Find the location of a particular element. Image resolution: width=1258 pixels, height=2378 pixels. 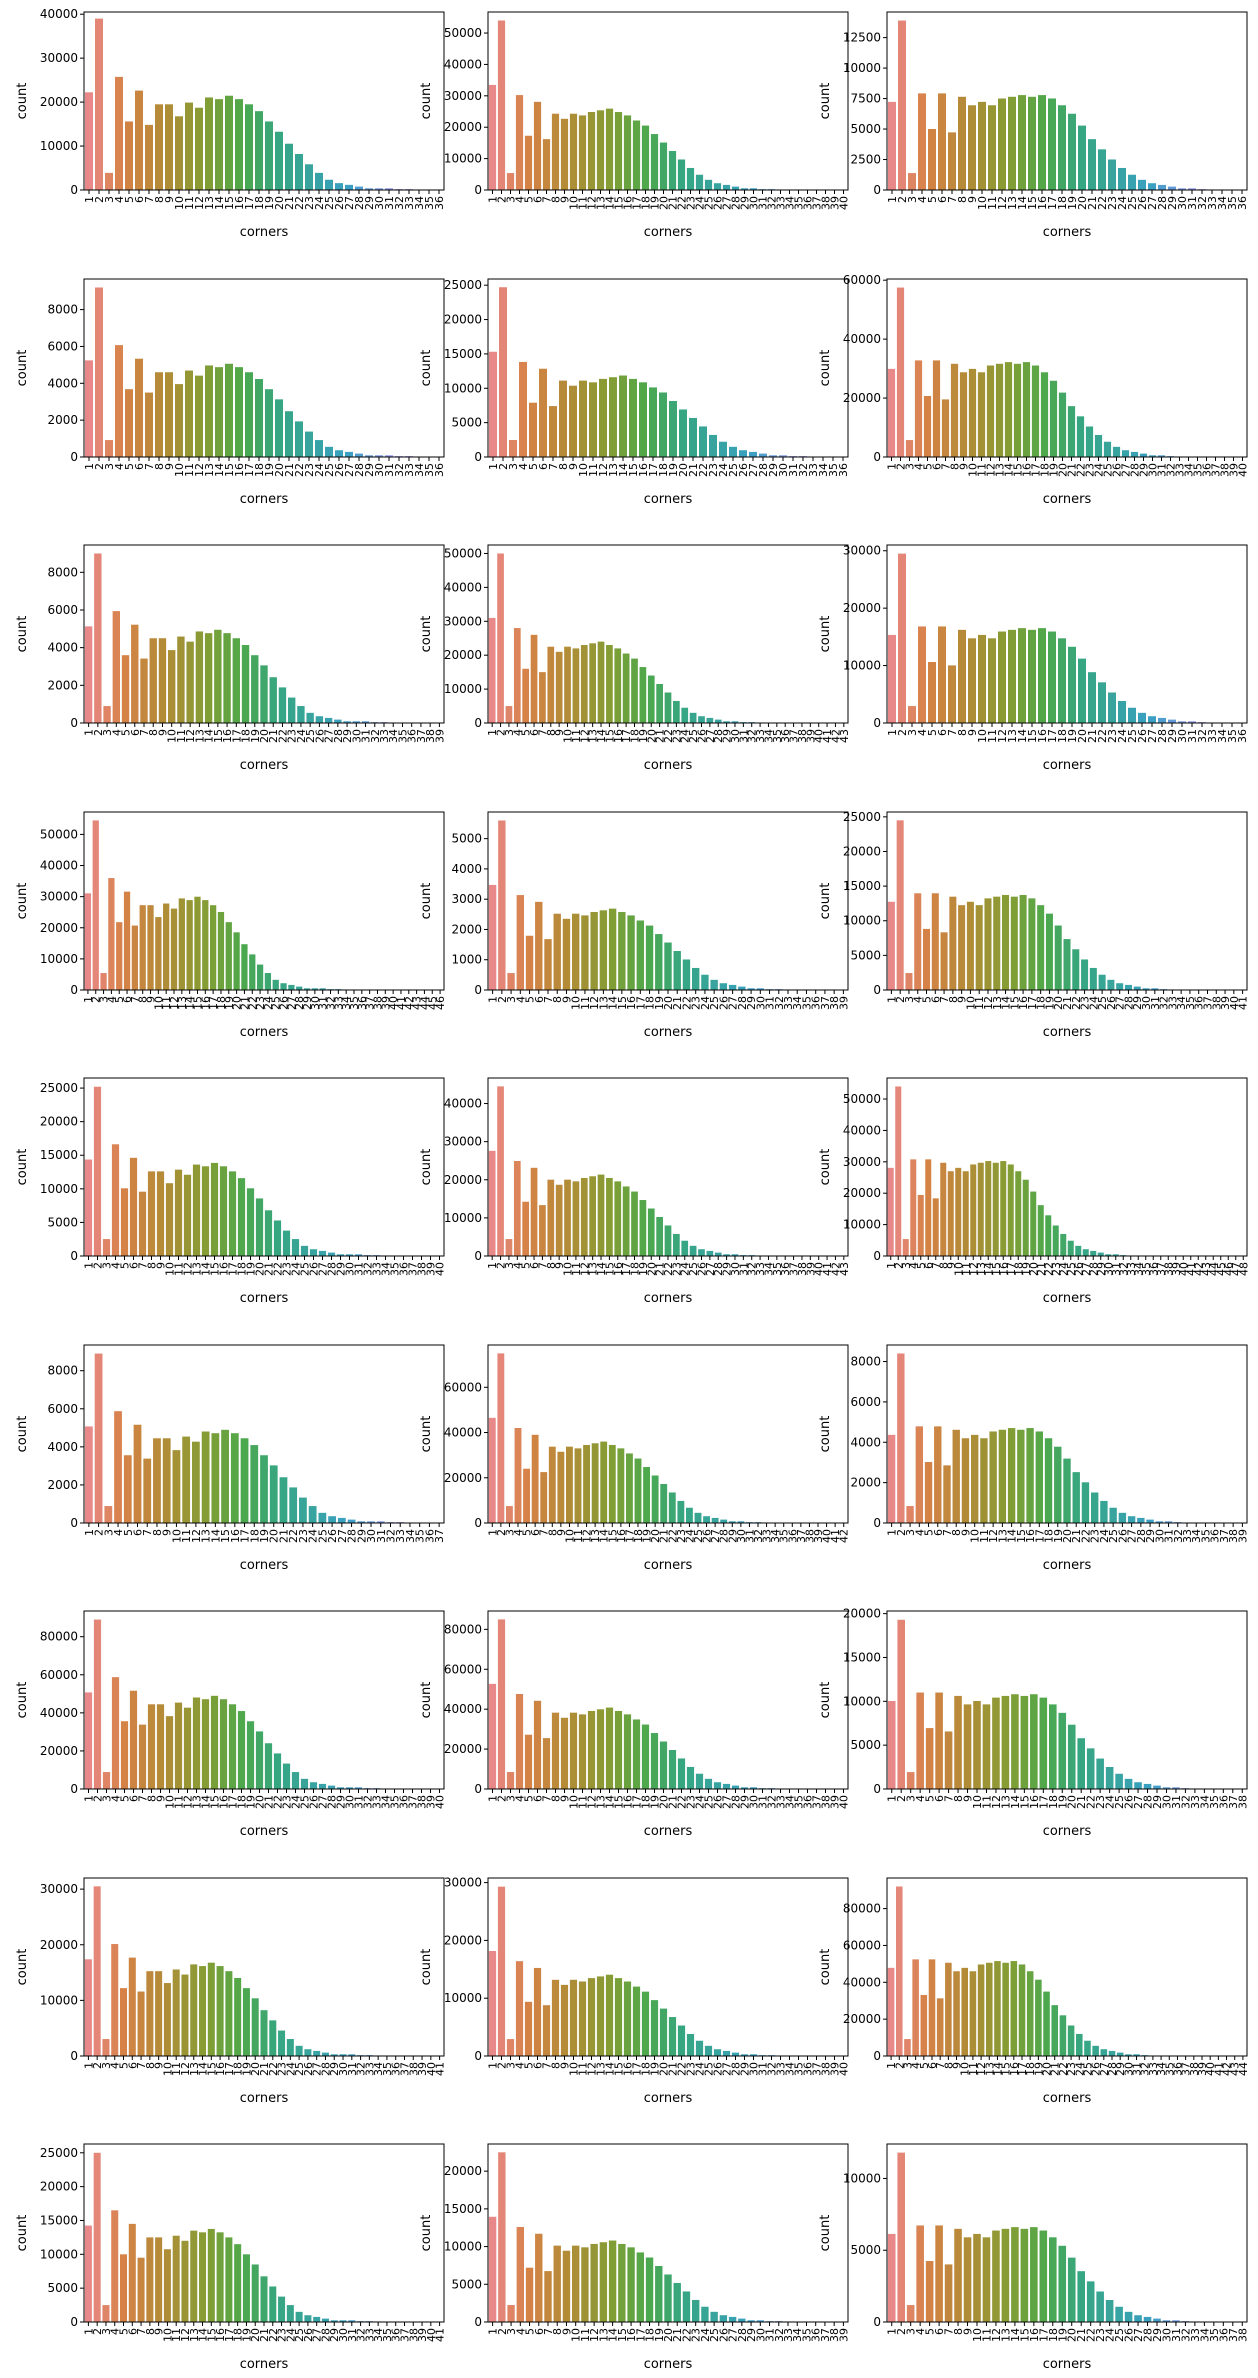

x-tick-label: 26 is located at coordinates (1122, 1536).